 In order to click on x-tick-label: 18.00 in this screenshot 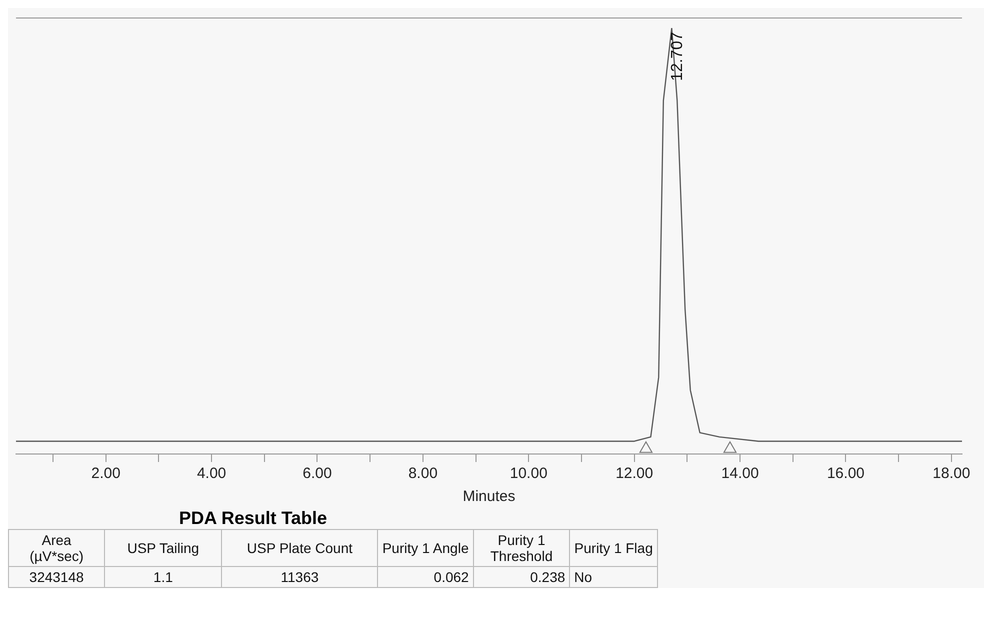, I will do `click(951, 473)`.